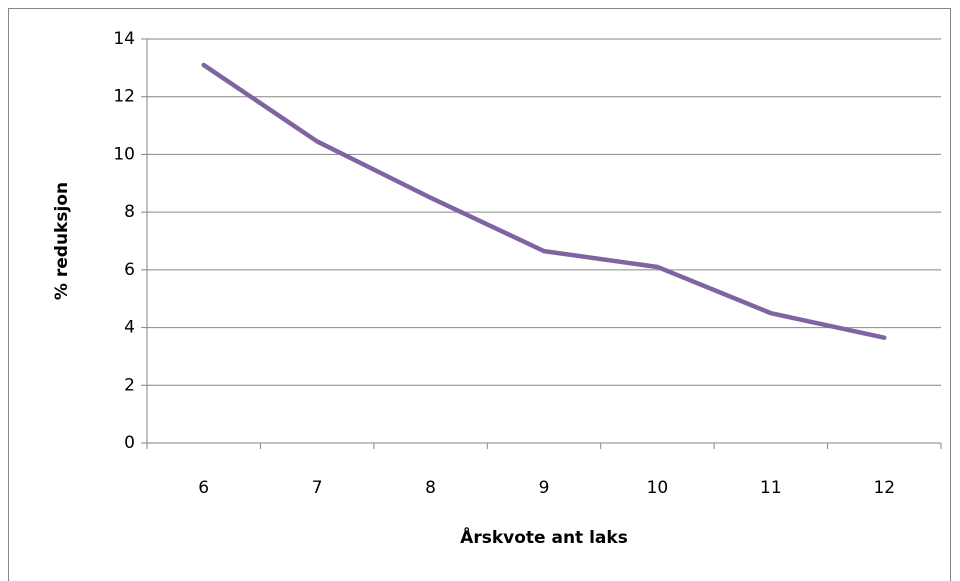 Image resolution: width=960 pixels, height=581 pixels. I want to click on y-tick-label: 2, so click(129, 385).